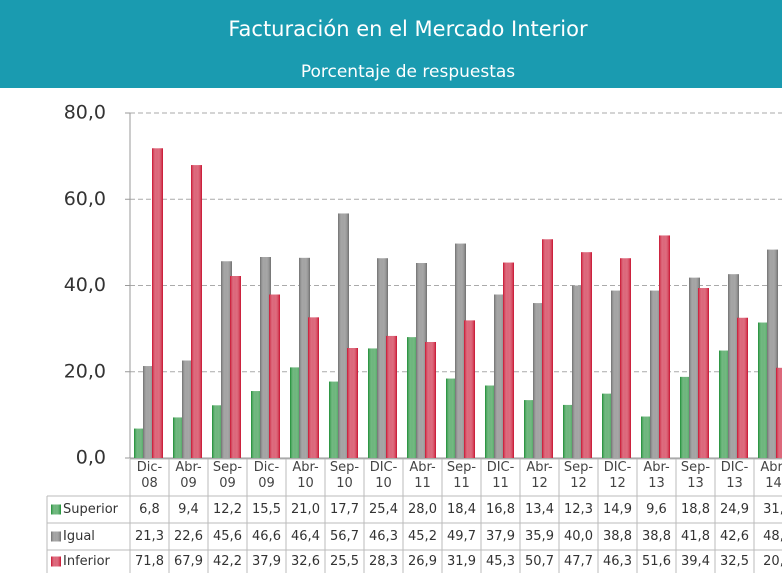 The image size is (782, 573). I want to click on x-tick-label: Sep-10, so click(345, 475).